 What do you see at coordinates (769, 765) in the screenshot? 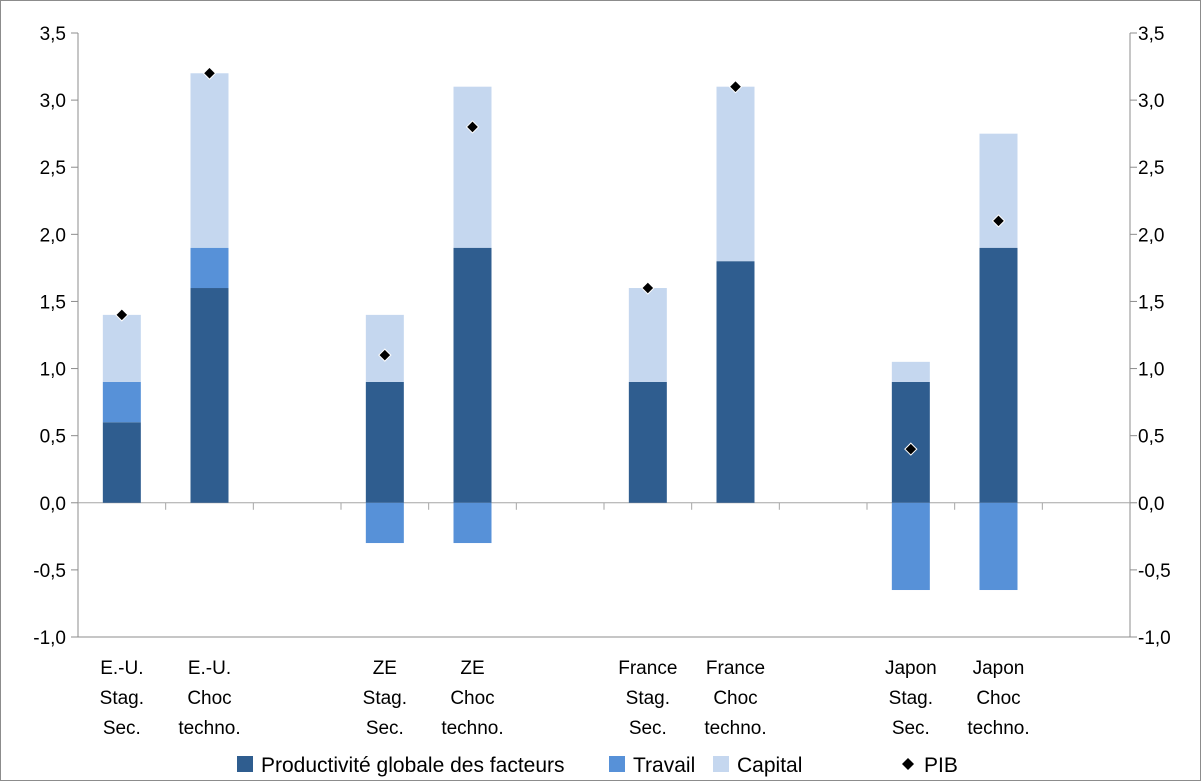
I see `legend-label: Capital` at bounding box center [769, 765].